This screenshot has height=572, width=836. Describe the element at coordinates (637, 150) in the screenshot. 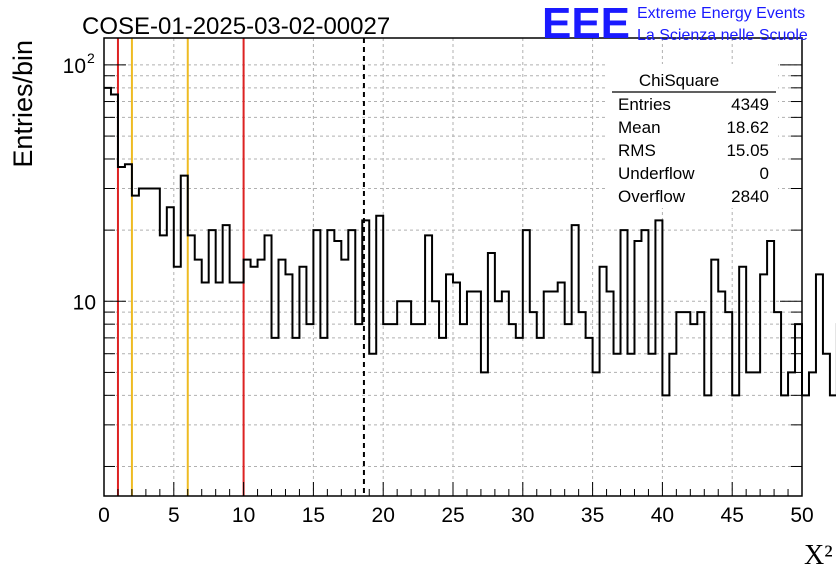

I see `stats-row-label: RMS` at that location.